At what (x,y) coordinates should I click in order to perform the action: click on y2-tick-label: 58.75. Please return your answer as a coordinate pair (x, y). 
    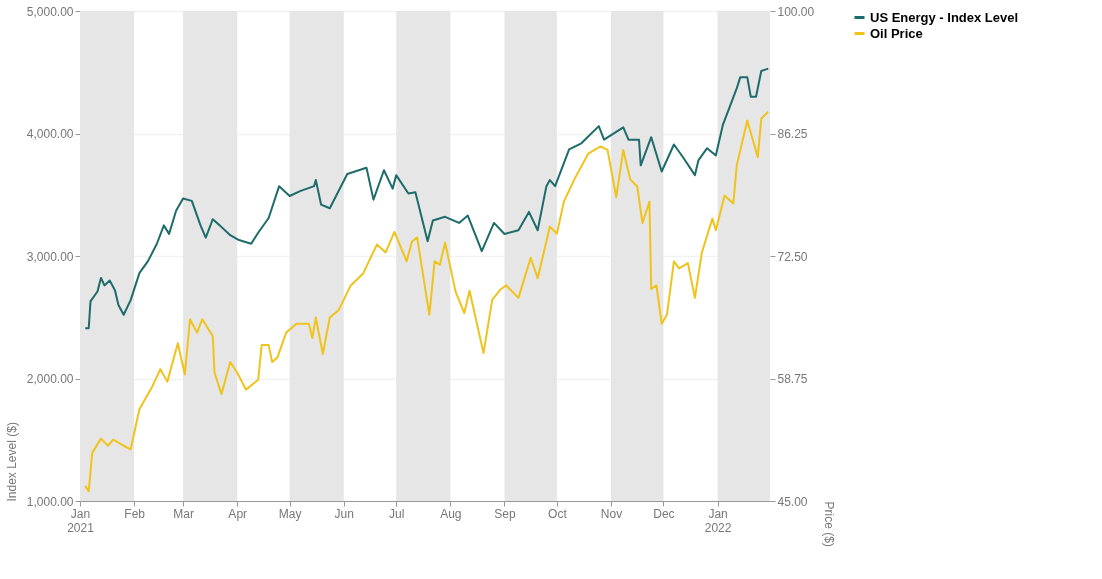
    Looking at the image, I should click on (792, 379).